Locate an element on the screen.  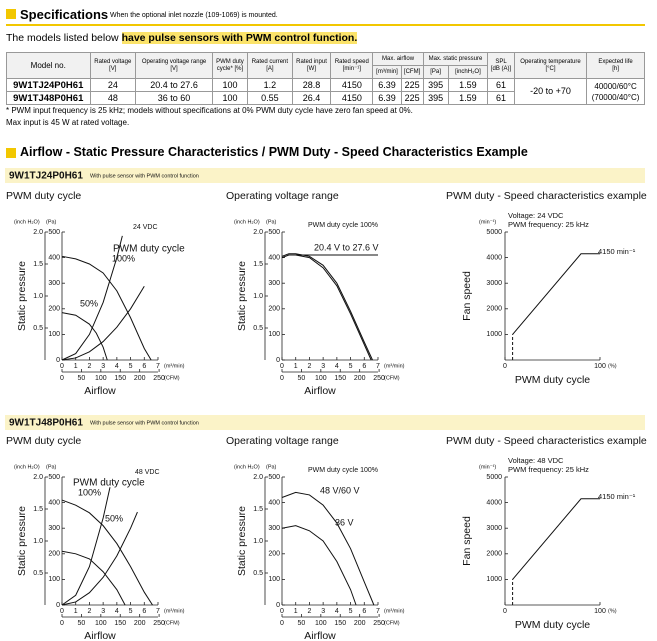
annotation: 36 V is located at coordinates (344, 522).